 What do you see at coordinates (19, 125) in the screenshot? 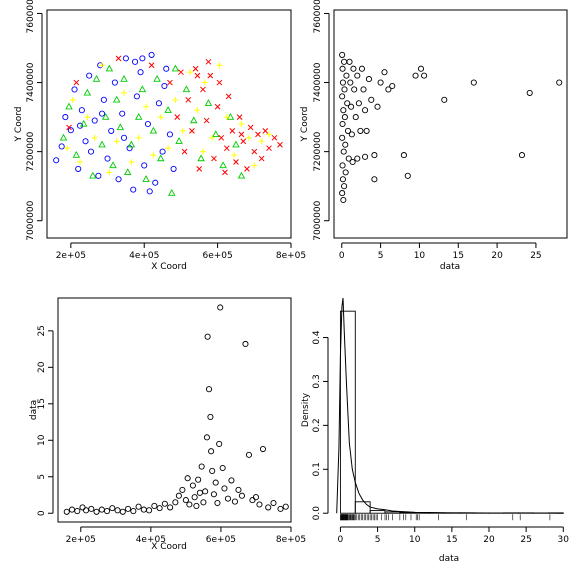
I see `panel-1-ylabel: Y Coord` at bounding box center [19, 125].